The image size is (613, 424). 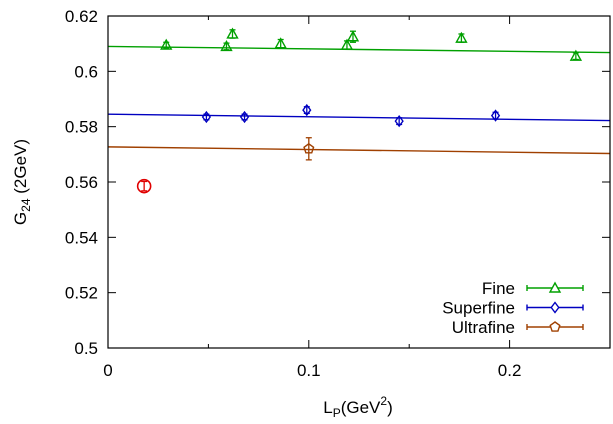 I want to click on y-tick-label: 0.5, so click(x=86, y=348).